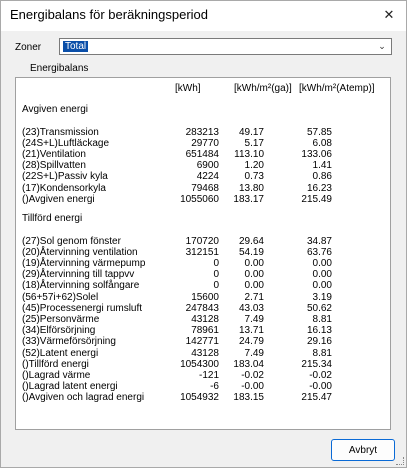 The height and width of the screenshot is (468, 407). I want to click on row-value: 183.15, so click(248, 398).